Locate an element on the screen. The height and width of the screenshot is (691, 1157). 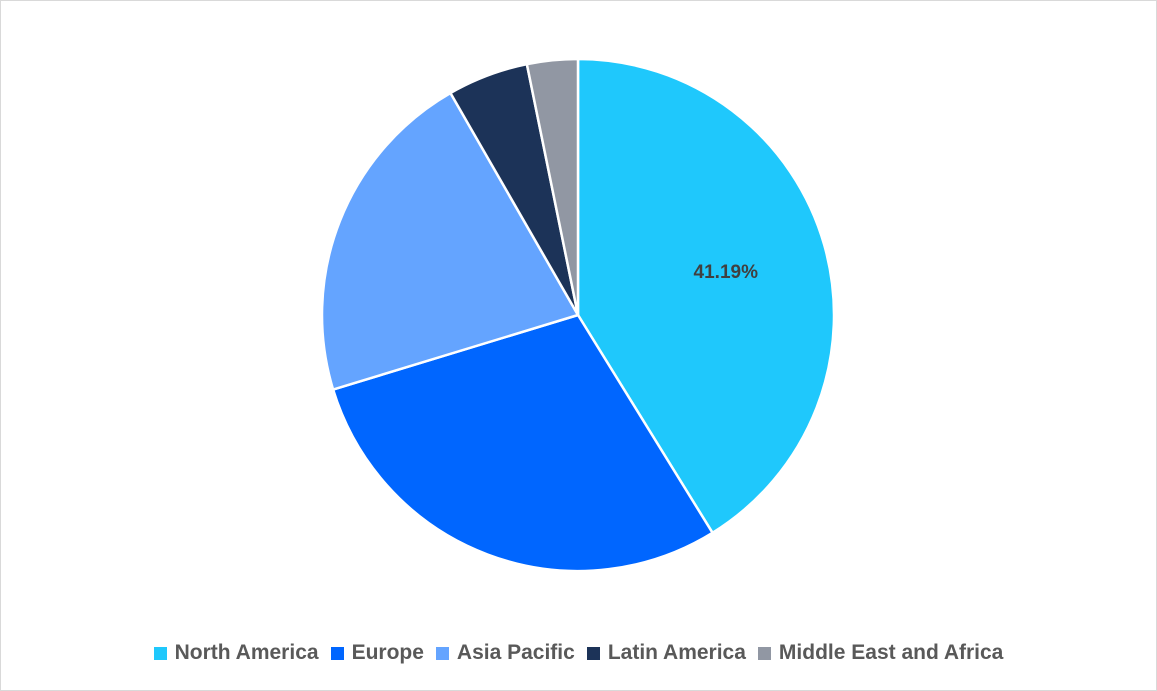
legend-swatch-europe is located at coordinates (337, 653).